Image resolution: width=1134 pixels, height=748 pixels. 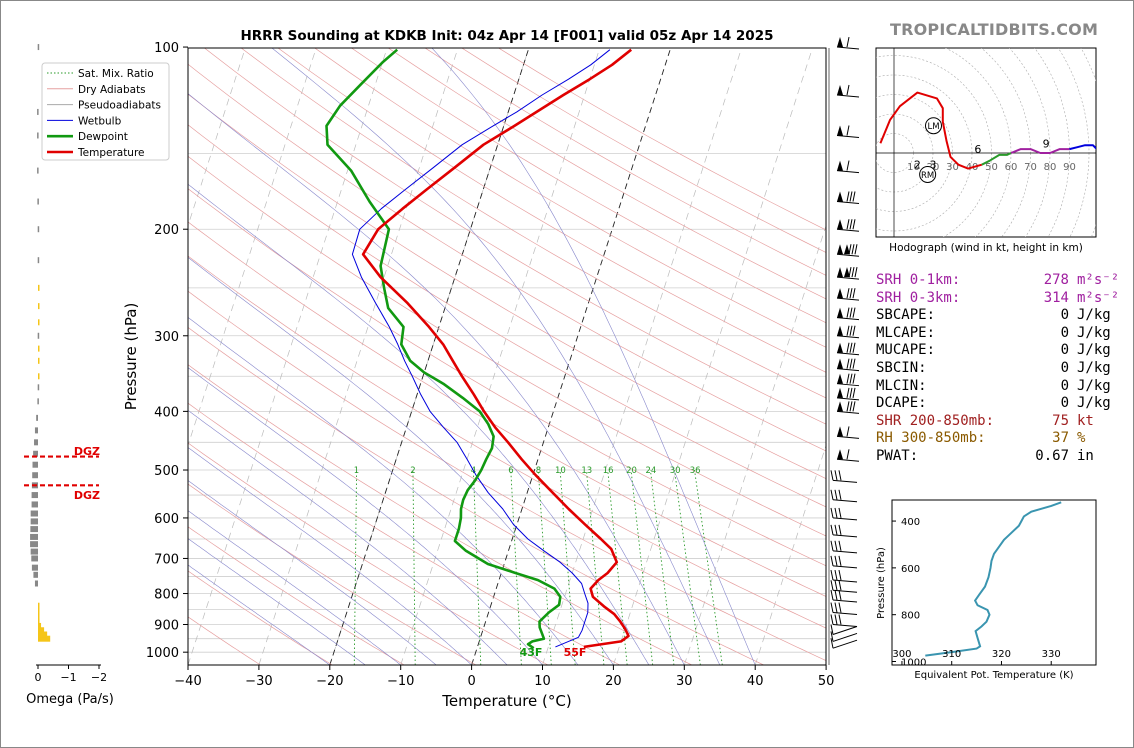 I want to click on mixing-ratio-label: 1, so click(x=356, y=471).